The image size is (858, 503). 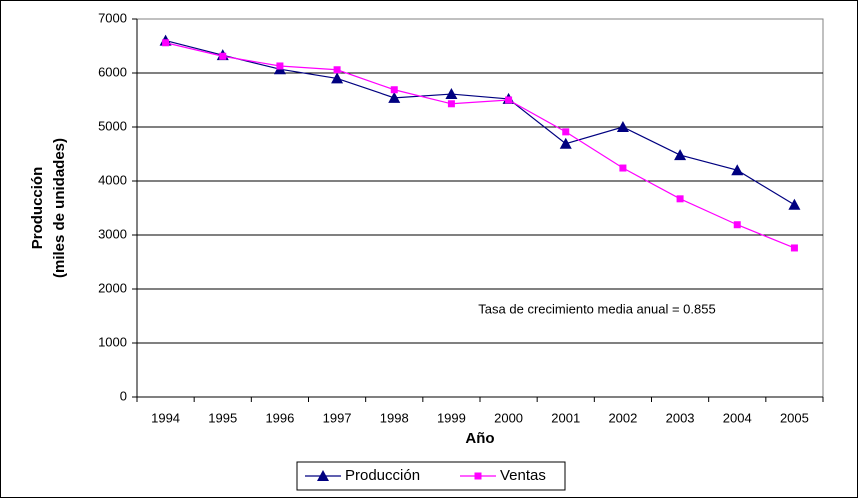 I want to click on x-axis-label: Año, so click(x=479, y=438).